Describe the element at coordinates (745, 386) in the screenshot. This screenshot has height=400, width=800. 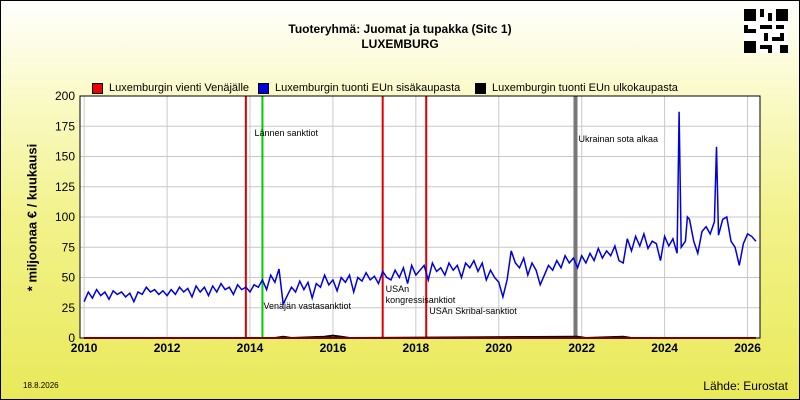
I see `source-label: Lähde: Eurostat` at that location.